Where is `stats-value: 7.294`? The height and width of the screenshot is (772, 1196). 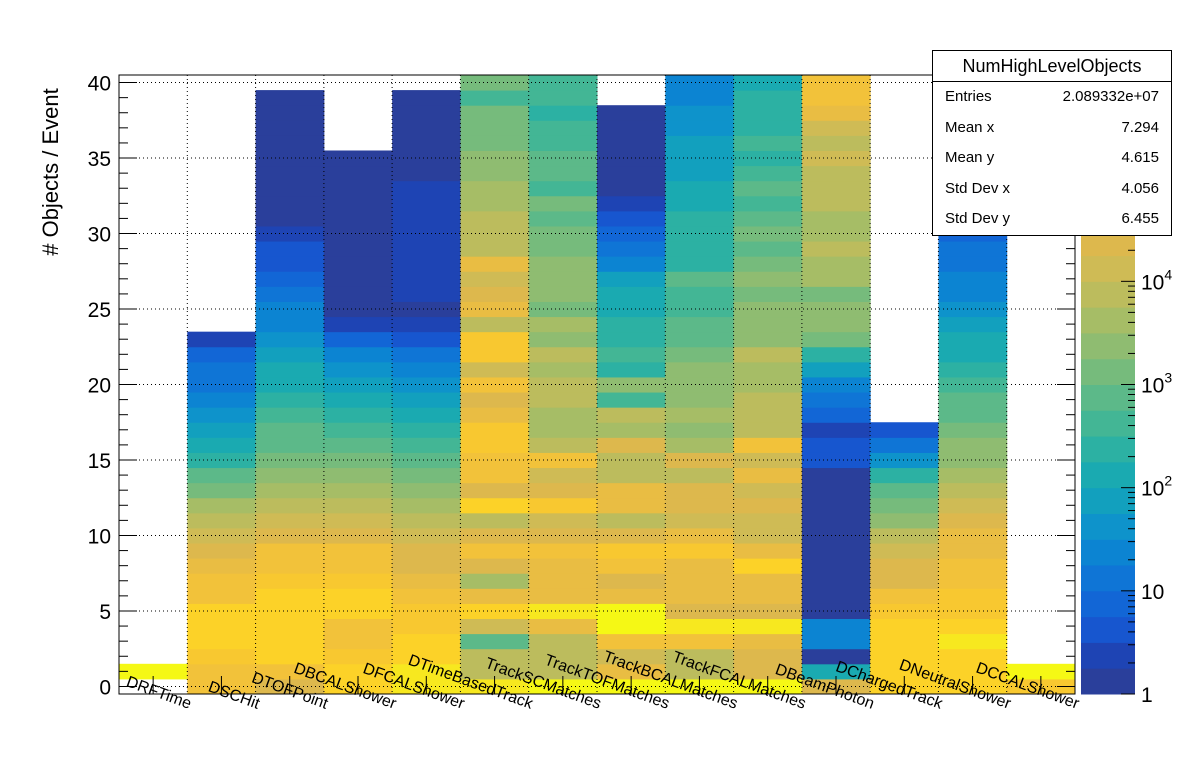 stats-value: 7.294 is located at coordinates (1140, 127).